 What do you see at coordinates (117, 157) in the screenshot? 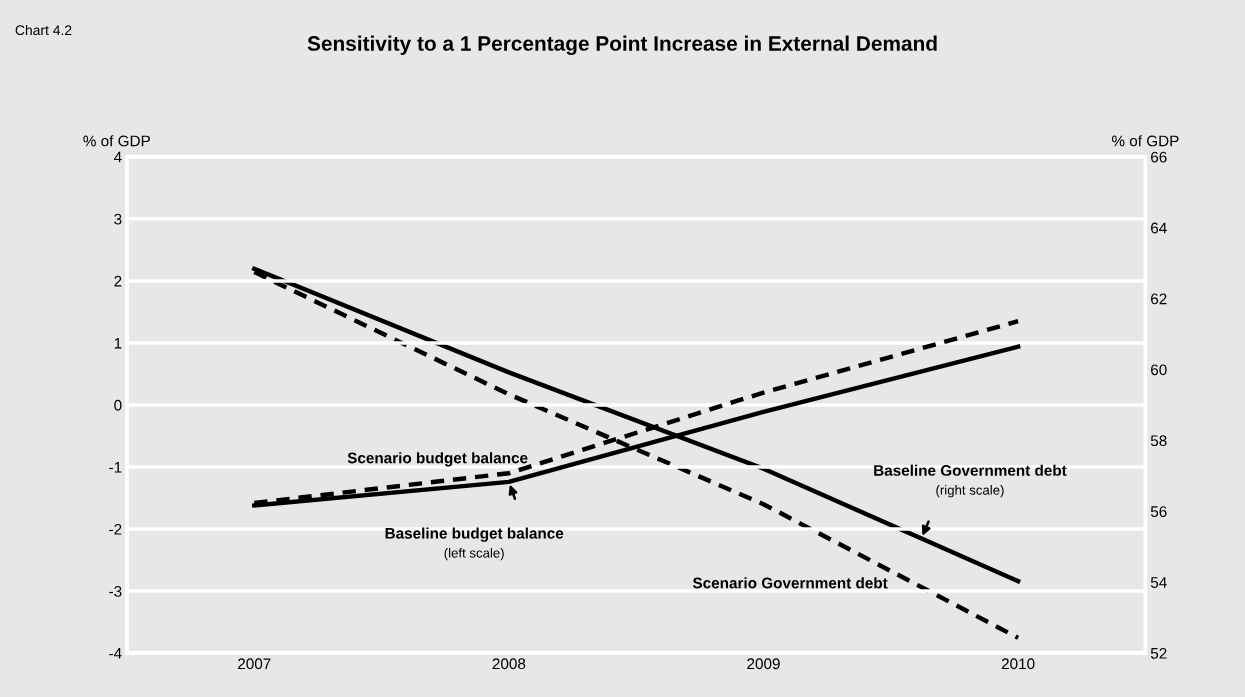
I see `y-tick-label: 4` at bounding box center [117, 157].